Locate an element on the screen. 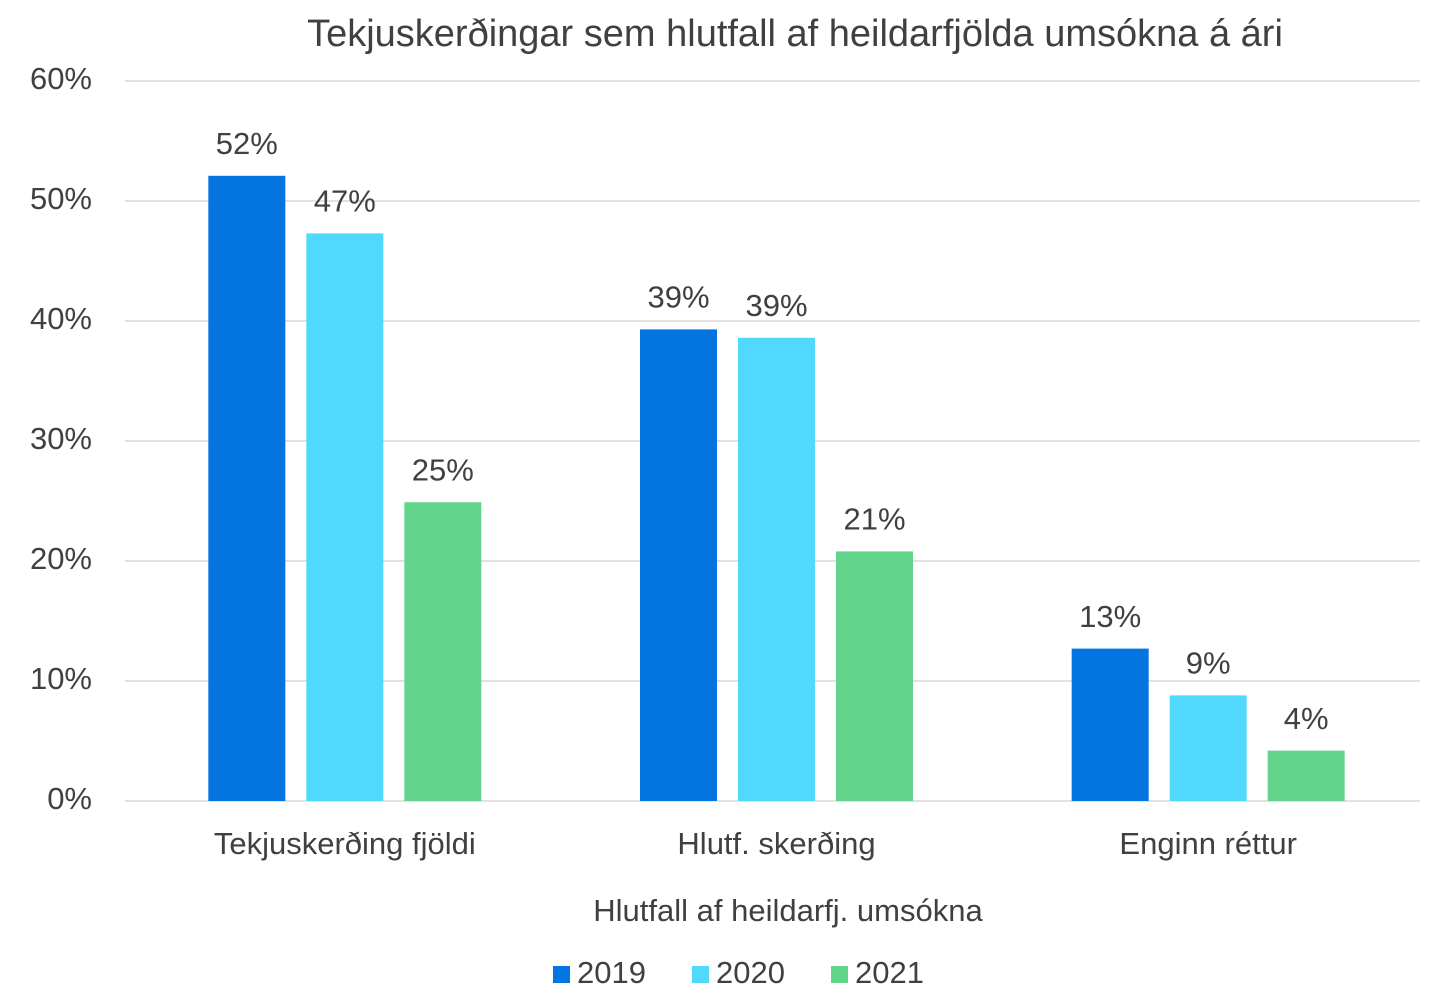 The image size is (1433, 990). legend-label: 2021 is located at coordinates (889, 972).